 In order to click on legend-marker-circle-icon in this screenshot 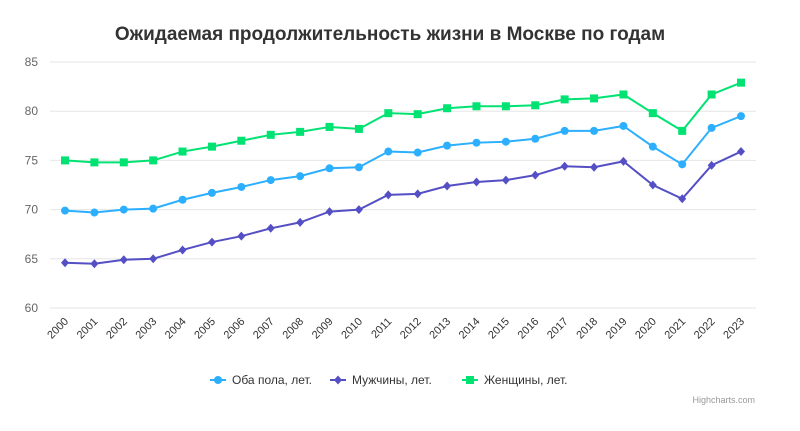, I will do `click(218, 380)`.